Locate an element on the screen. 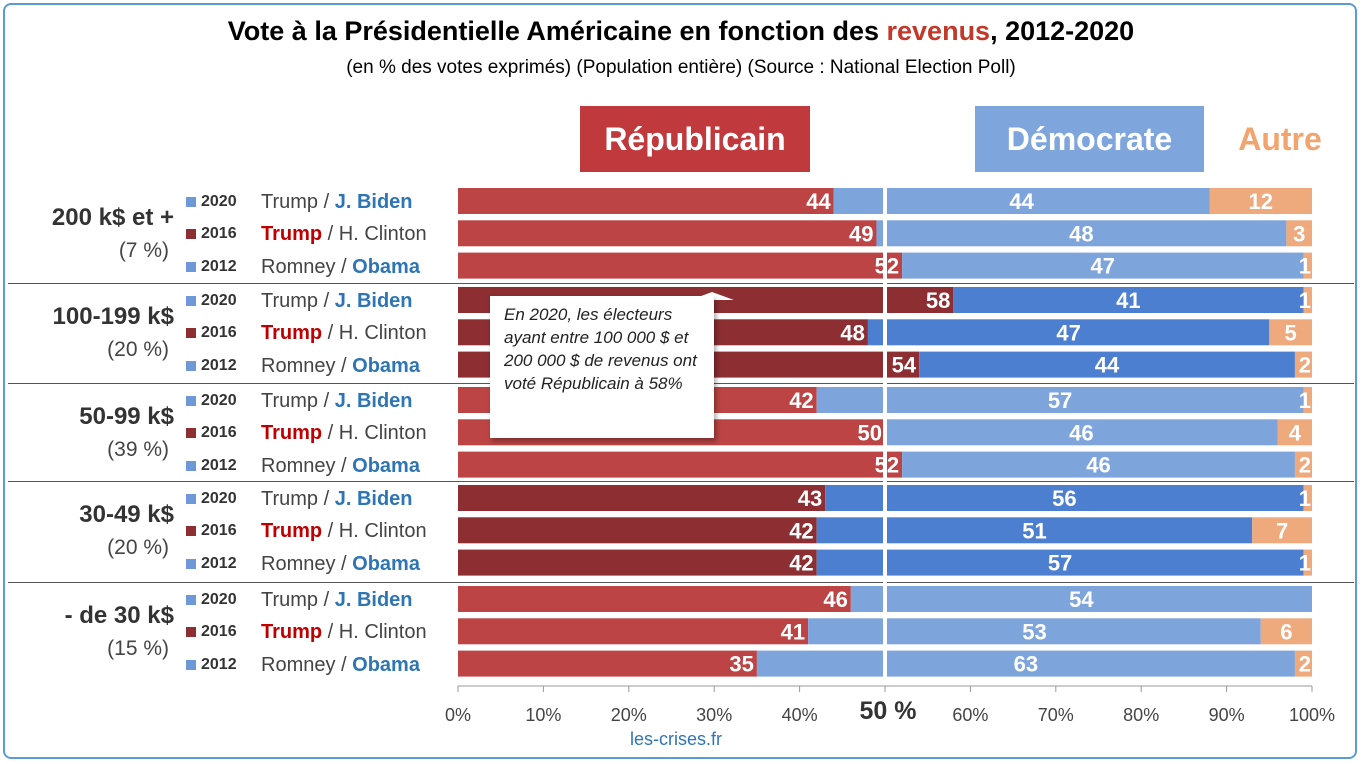 The image size is (1362, 764). x-tick-label: 0% is located at coordinates (458, 715).